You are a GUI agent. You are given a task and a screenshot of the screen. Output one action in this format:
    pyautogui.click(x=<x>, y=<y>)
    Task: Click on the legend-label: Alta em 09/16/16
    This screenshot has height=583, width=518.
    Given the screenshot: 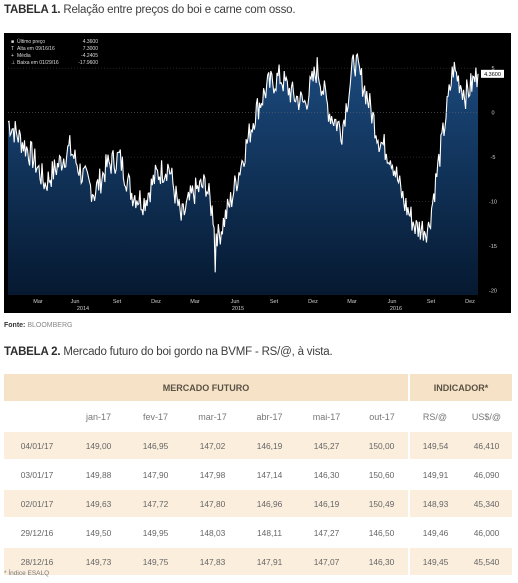 What is the action you would take?
    pyautogui.click(x=36, y=49)
    